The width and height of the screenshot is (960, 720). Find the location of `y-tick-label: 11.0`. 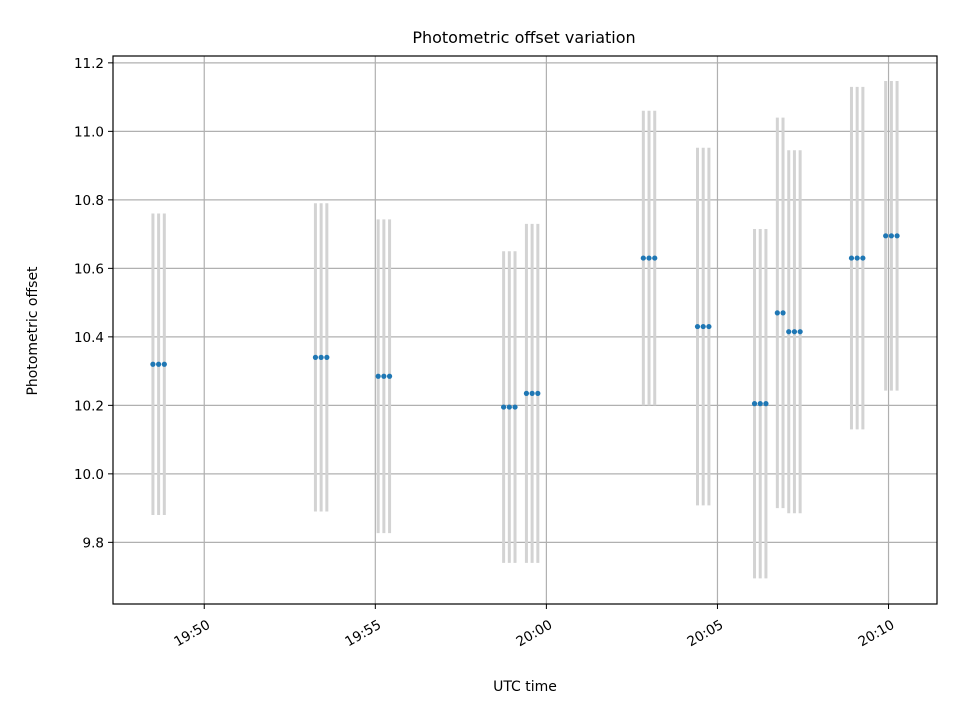

y-tick-label: 11.0 is located at coordinates (89, 132).